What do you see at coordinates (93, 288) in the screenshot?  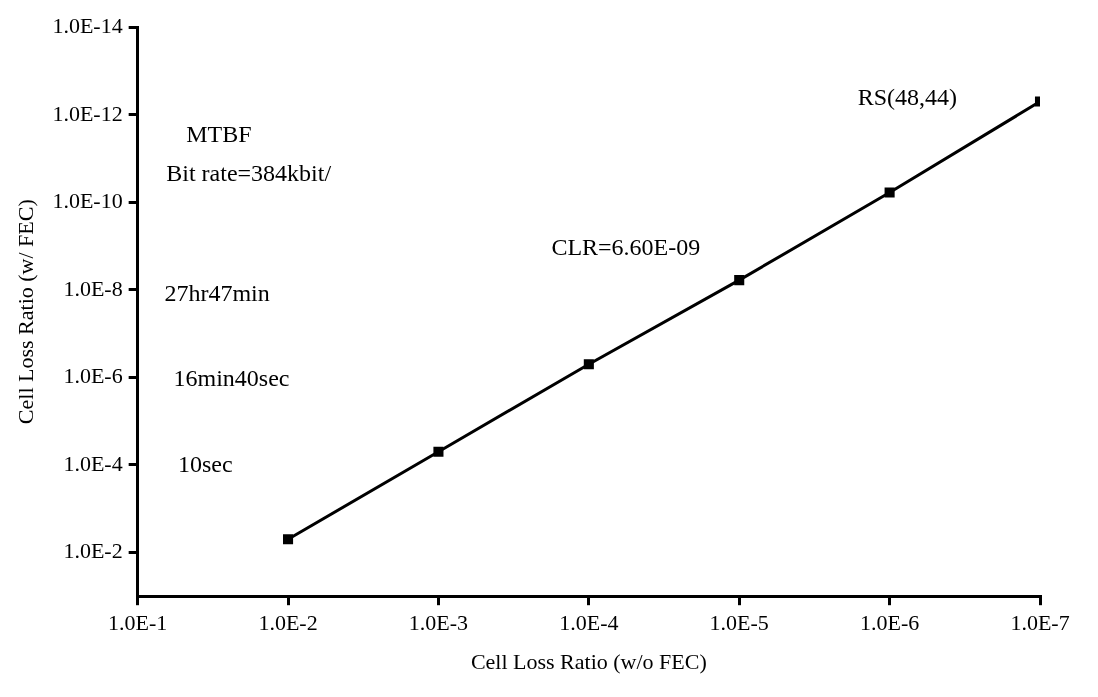 I see `y-tick-label: 1.0E-8` at bounding box center [93, 288].